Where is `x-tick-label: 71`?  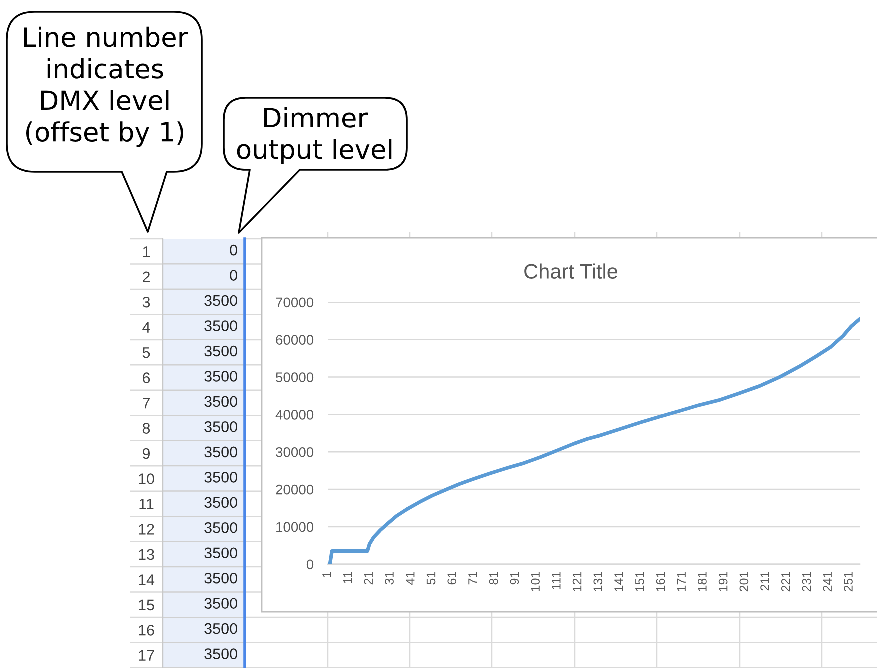 x-tick-label: 71 is located at coordinates (473, 578).